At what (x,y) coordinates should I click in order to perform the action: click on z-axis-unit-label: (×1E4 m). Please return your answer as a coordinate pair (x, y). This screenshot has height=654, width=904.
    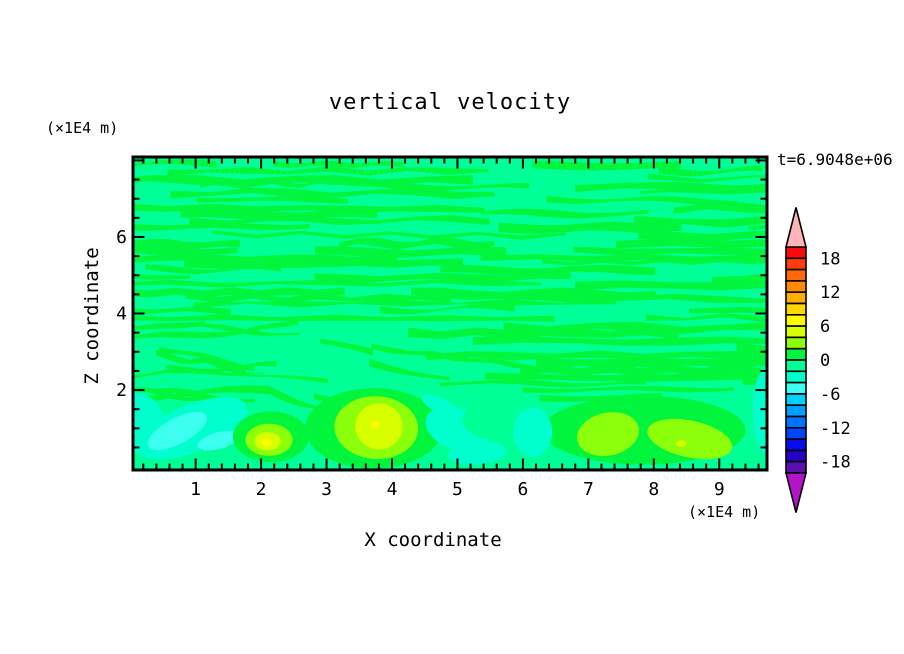
    Looking at the image, I should click on (82, 128).